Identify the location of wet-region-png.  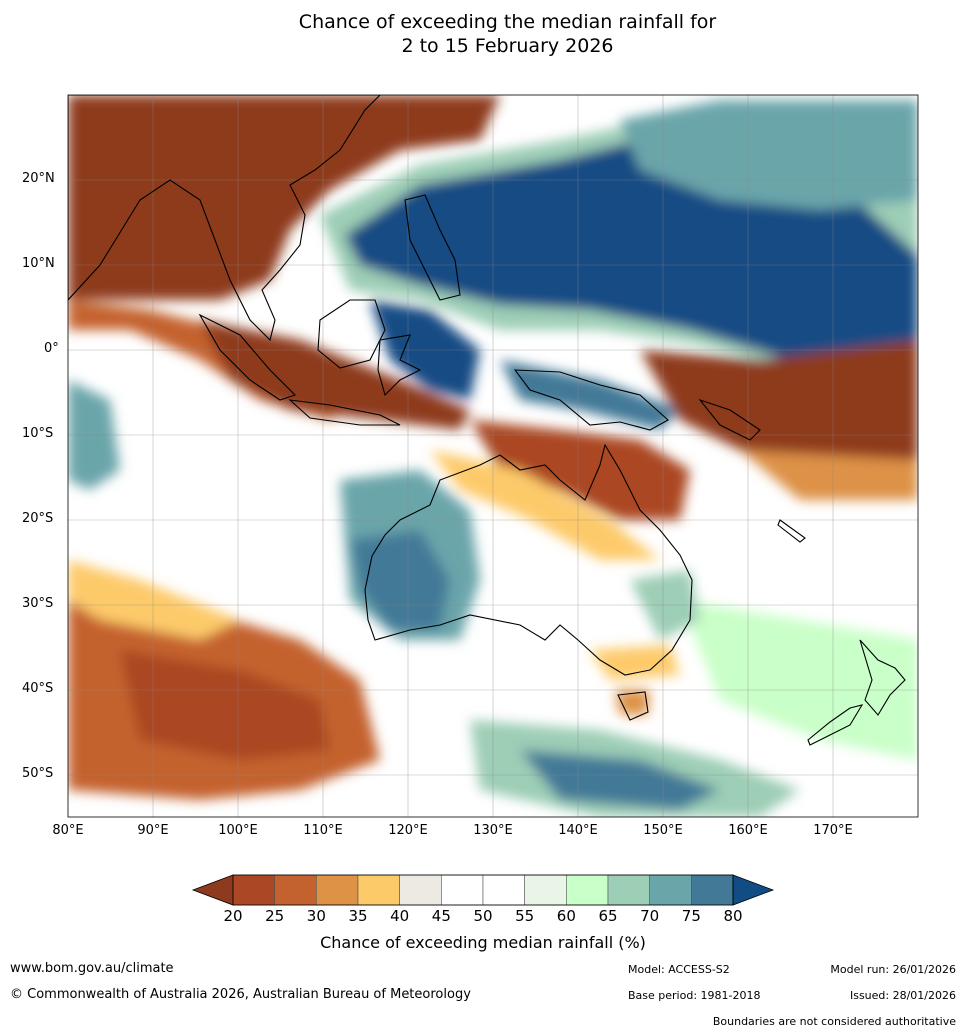
(590, 395).